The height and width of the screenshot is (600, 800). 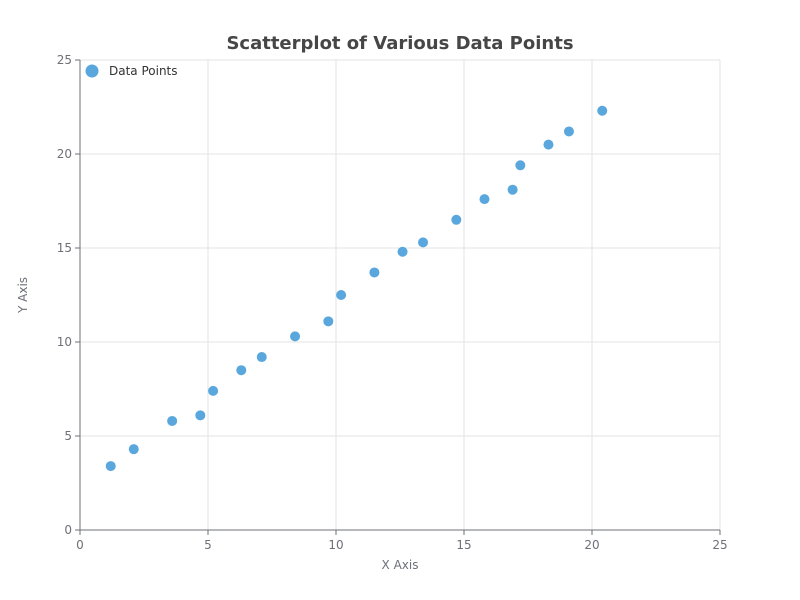 What do you see at coordinates (23, 295) in the screenshot?
I see `y-axis-label: Y Axis` at bounding box center [23, 295].